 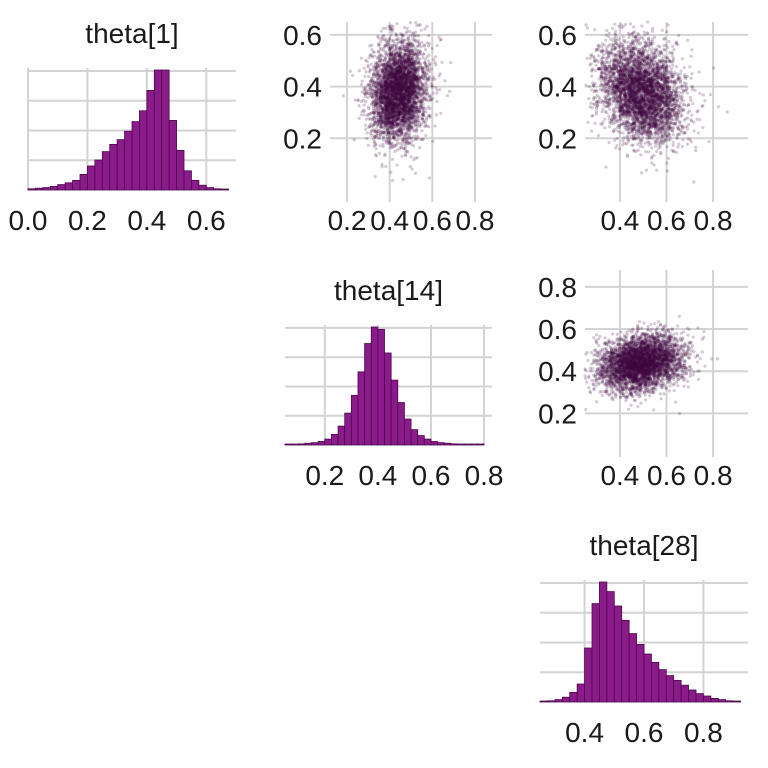 What do you see at coordinates (432, 220) in the screenshot?
I see `x-tick-label: 0.6` at bounding box center [432, 220].